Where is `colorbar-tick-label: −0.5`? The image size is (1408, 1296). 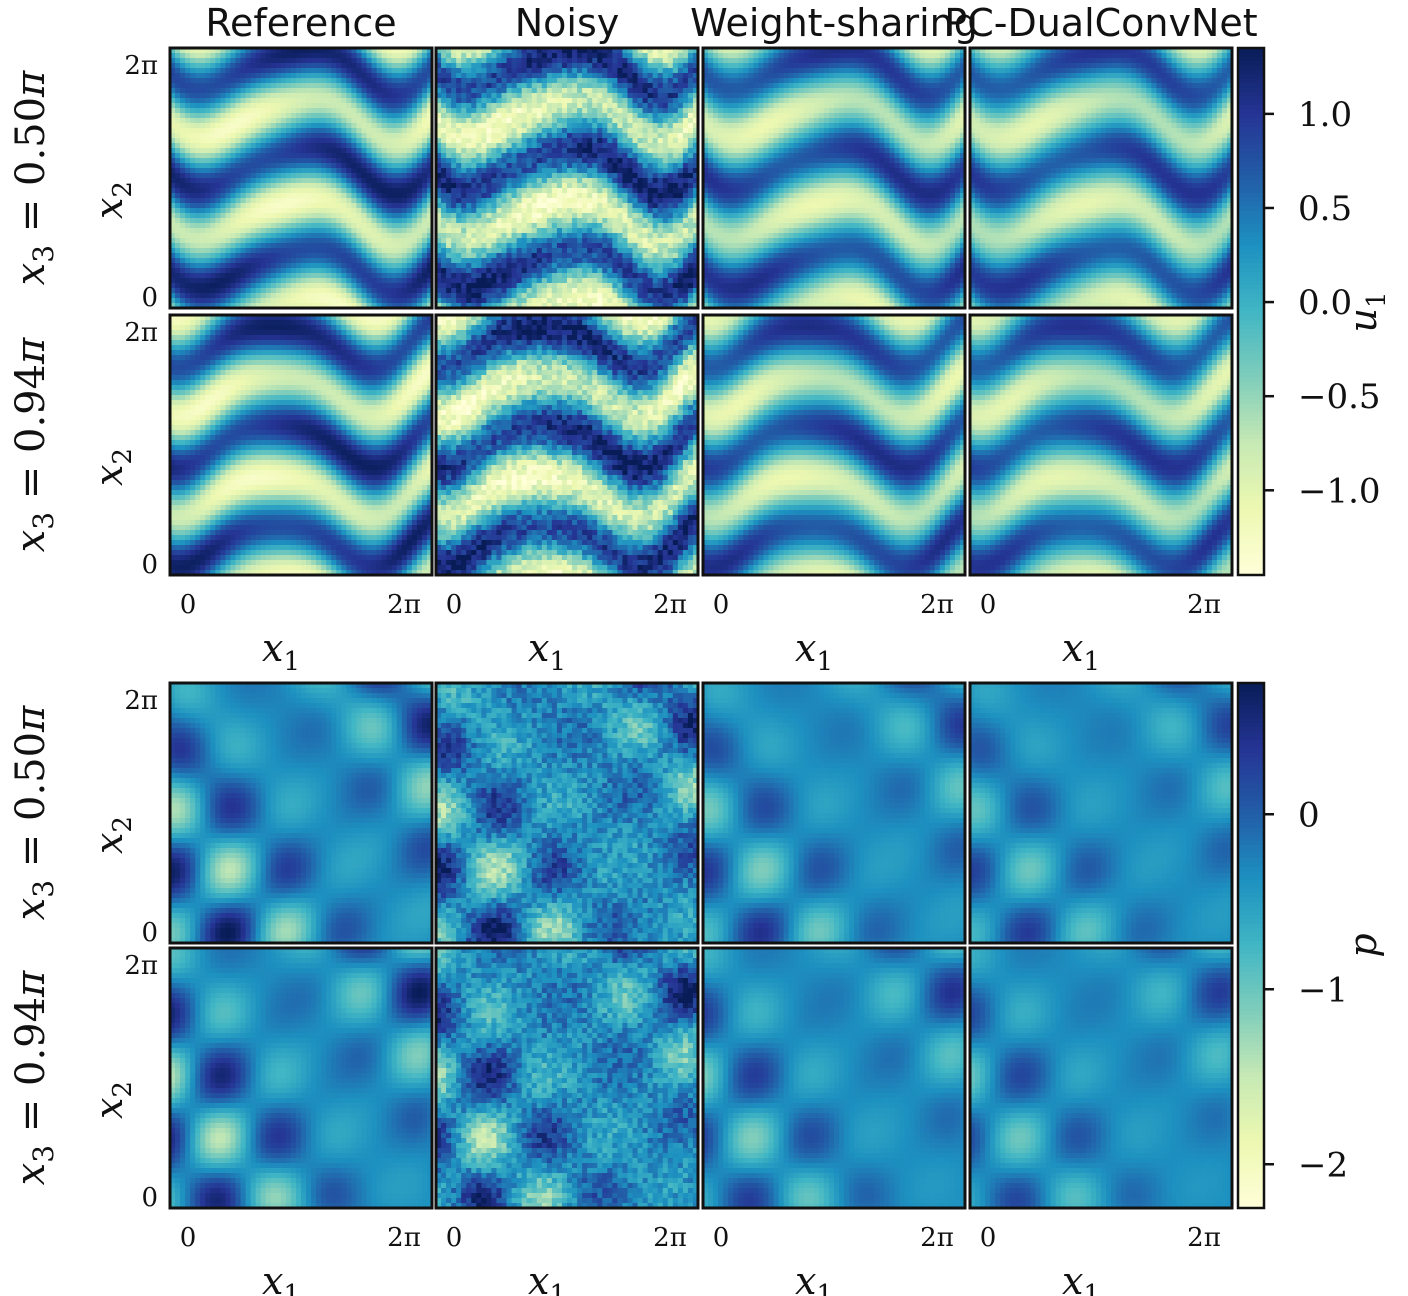
colorbar-tick-label: −0.5 is located at coordinates (1339, 397).